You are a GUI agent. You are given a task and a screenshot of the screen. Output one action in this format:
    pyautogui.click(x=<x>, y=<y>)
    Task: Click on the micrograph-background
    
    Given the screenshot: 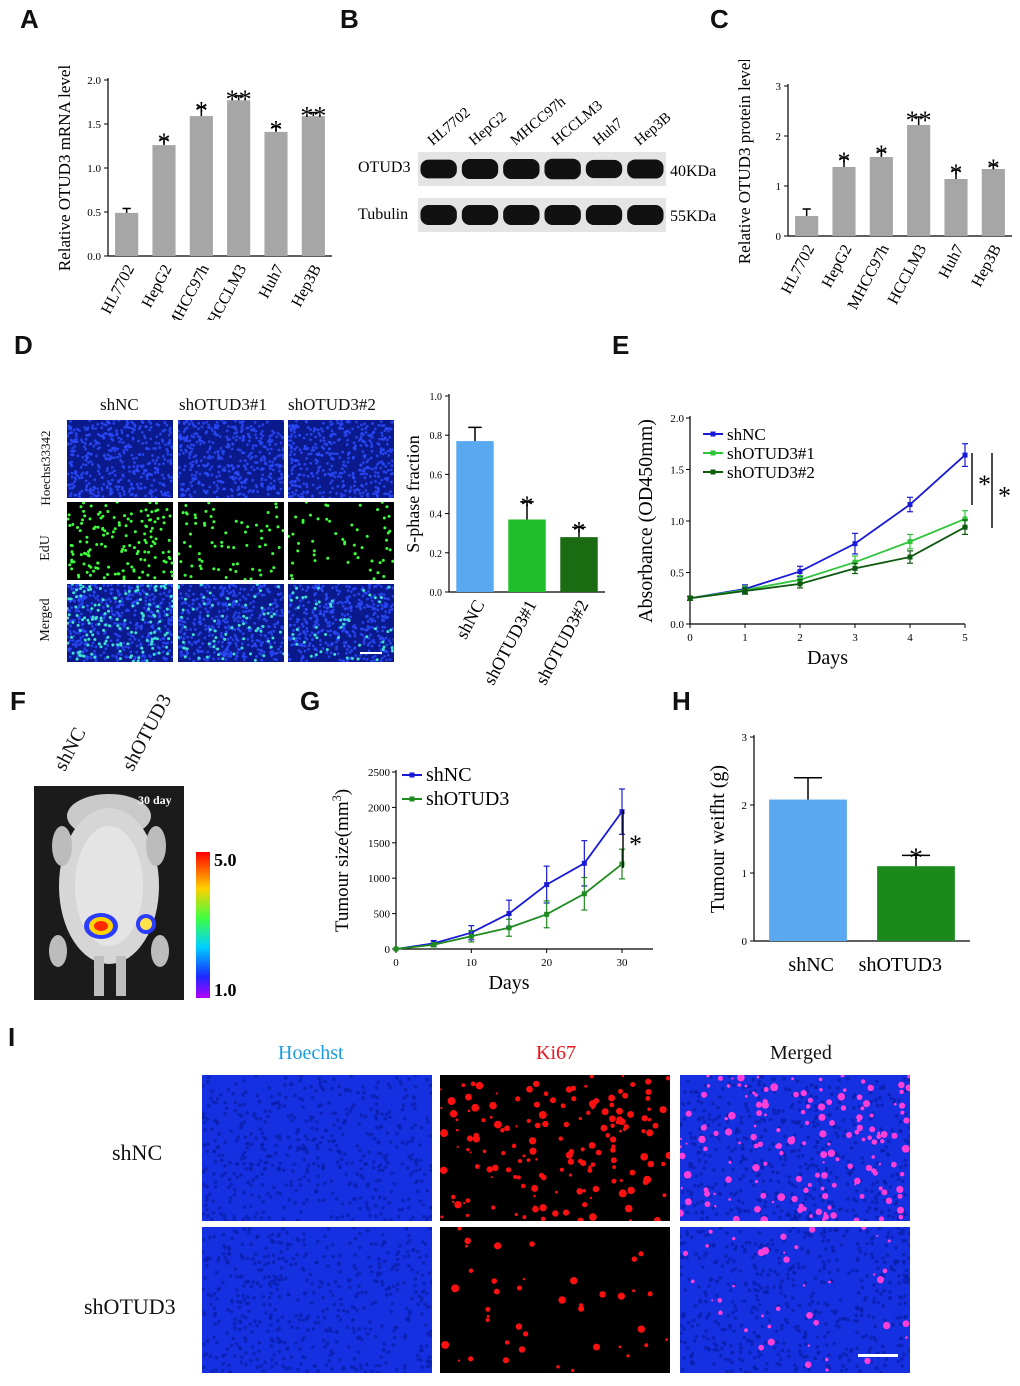 What is the action you would take?
    pyautogui.click(x=341, y=459)
    